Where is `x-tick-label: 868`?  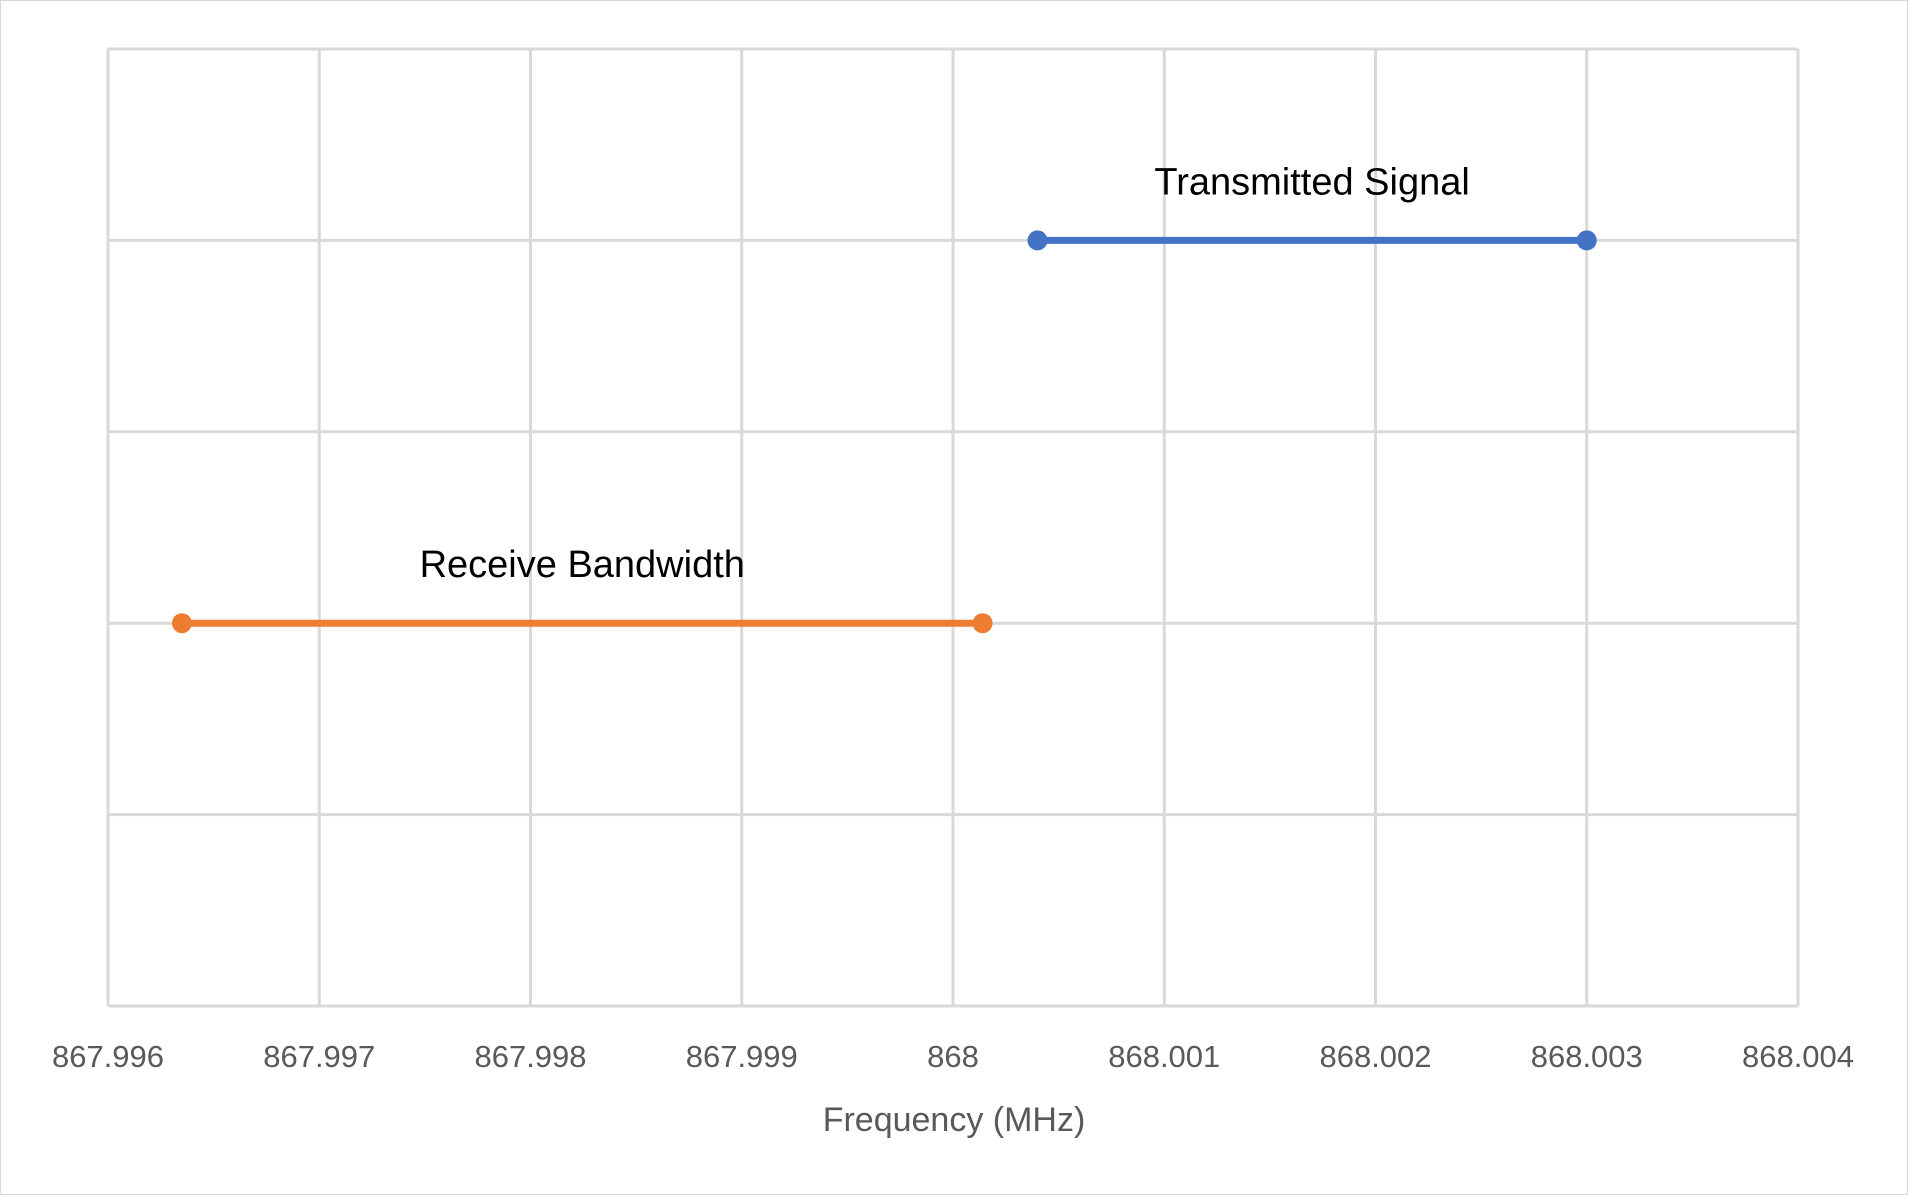 x-tick-label: 868 is located at coordinates (953, 1056).